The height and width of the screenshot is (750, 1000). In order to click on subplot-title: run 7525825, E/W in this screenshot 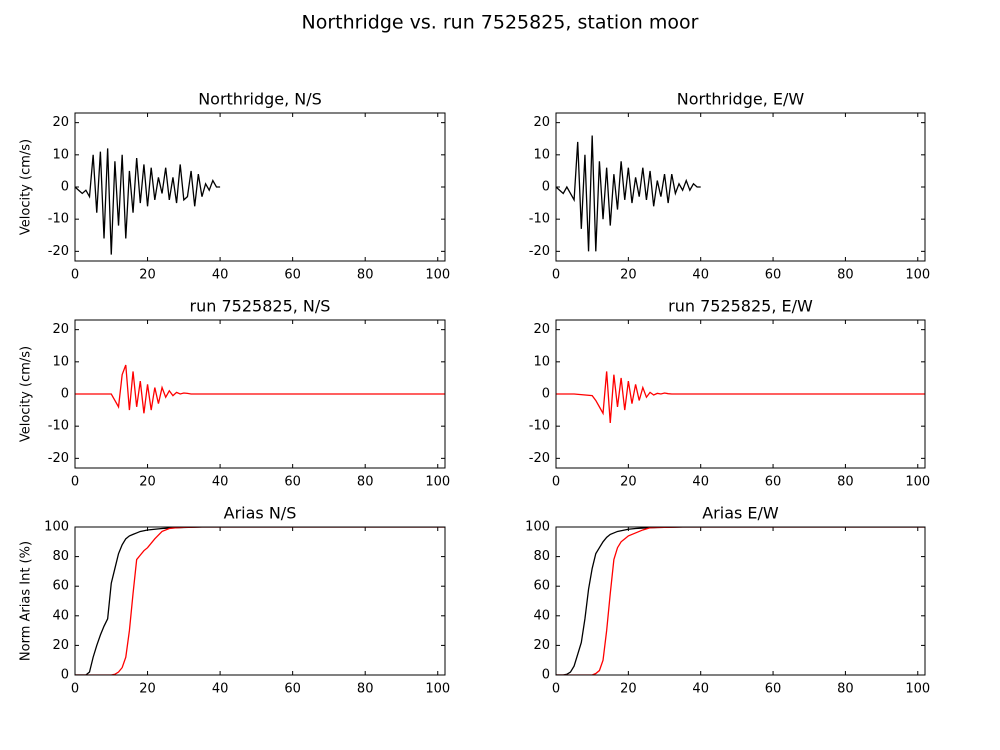, I will do `click(740, 306)`.